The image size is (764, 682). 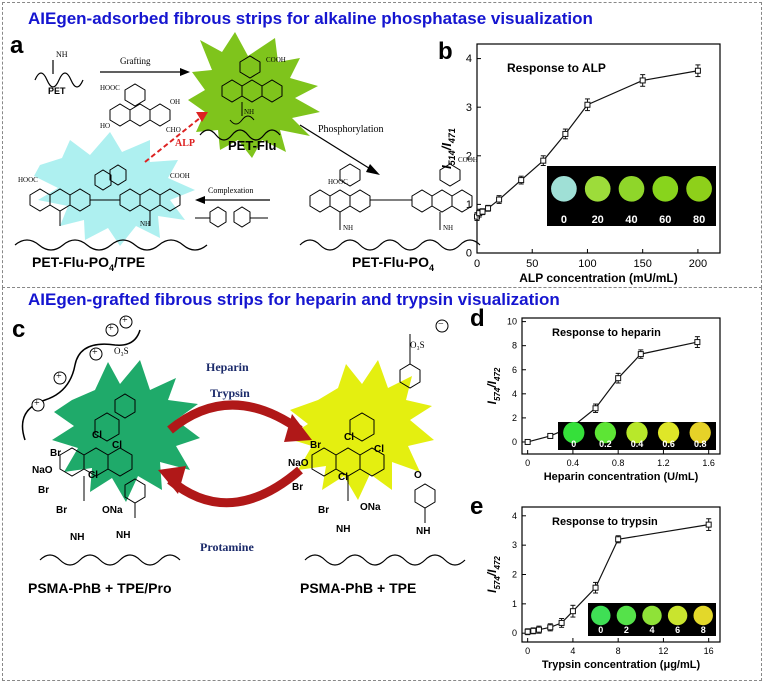 I want to click on fluorescein-reagent, so click(x=140, y=105).